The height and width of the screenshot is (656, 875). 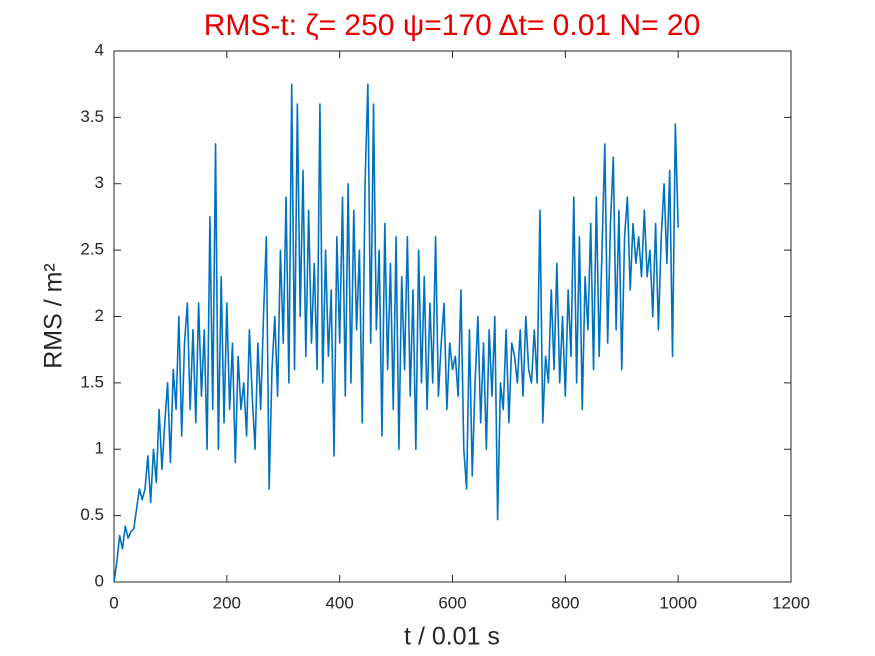 What do you see at coordinates (99, 49) in the screenshot?
I see `y-tick-label: 4` at bounding box center [99, 49].